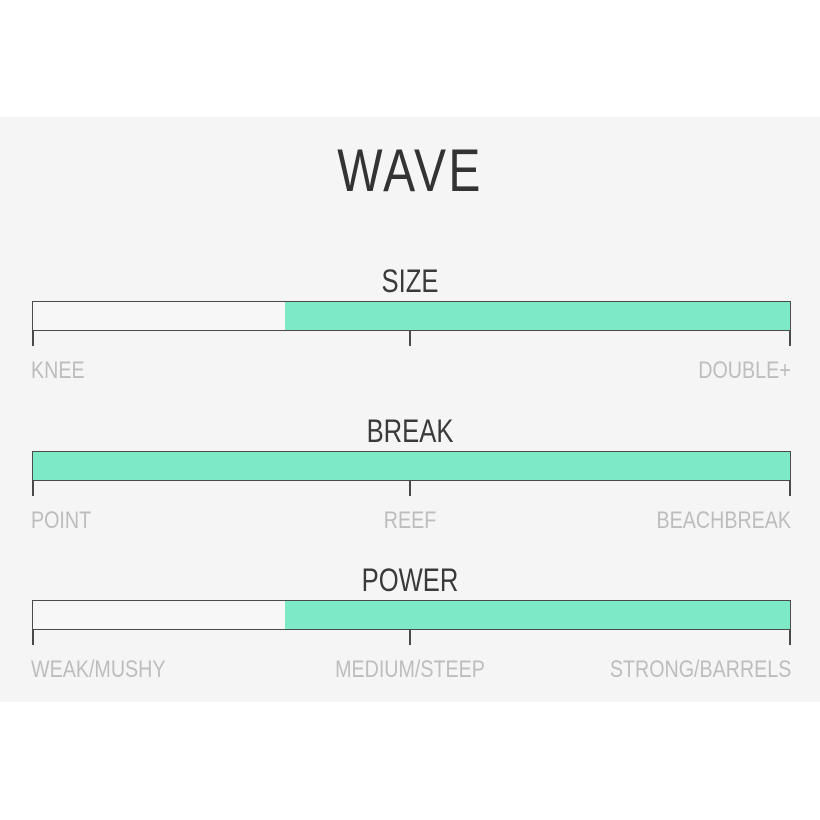 This screenshot has height=820, width=820. What do you see at coordinates (410, 520) in the screenshot?
I see `label-center: REEF` at bounding box center [410, 520].